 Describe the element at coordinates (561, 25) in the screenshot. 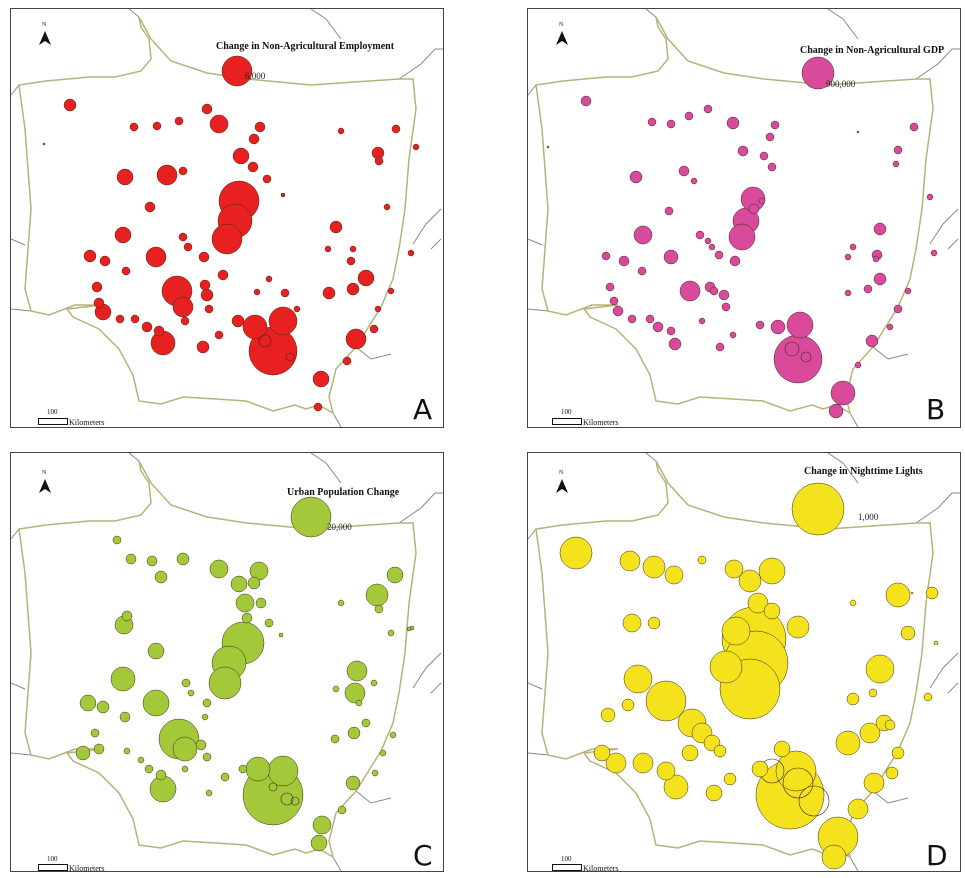

I see `north-label: N` at that location.